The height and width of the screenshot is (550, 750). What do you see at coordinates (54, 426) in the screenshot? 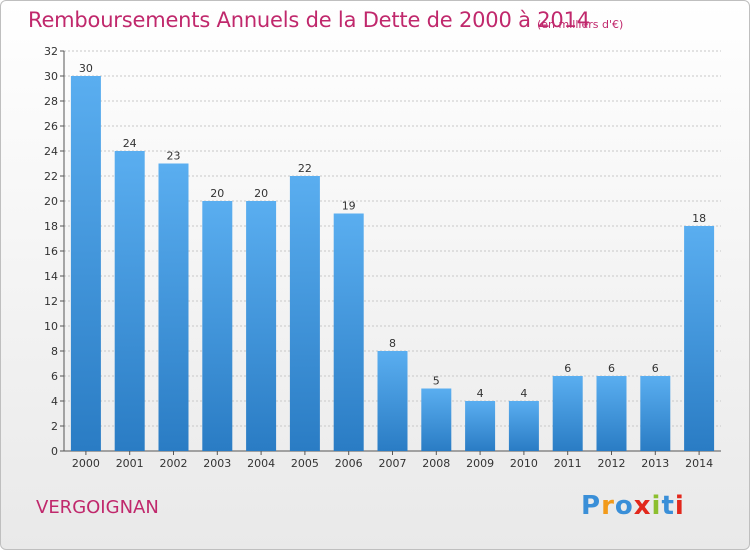
I see `y-tick-label: 2` at bounding box center [54, 426].